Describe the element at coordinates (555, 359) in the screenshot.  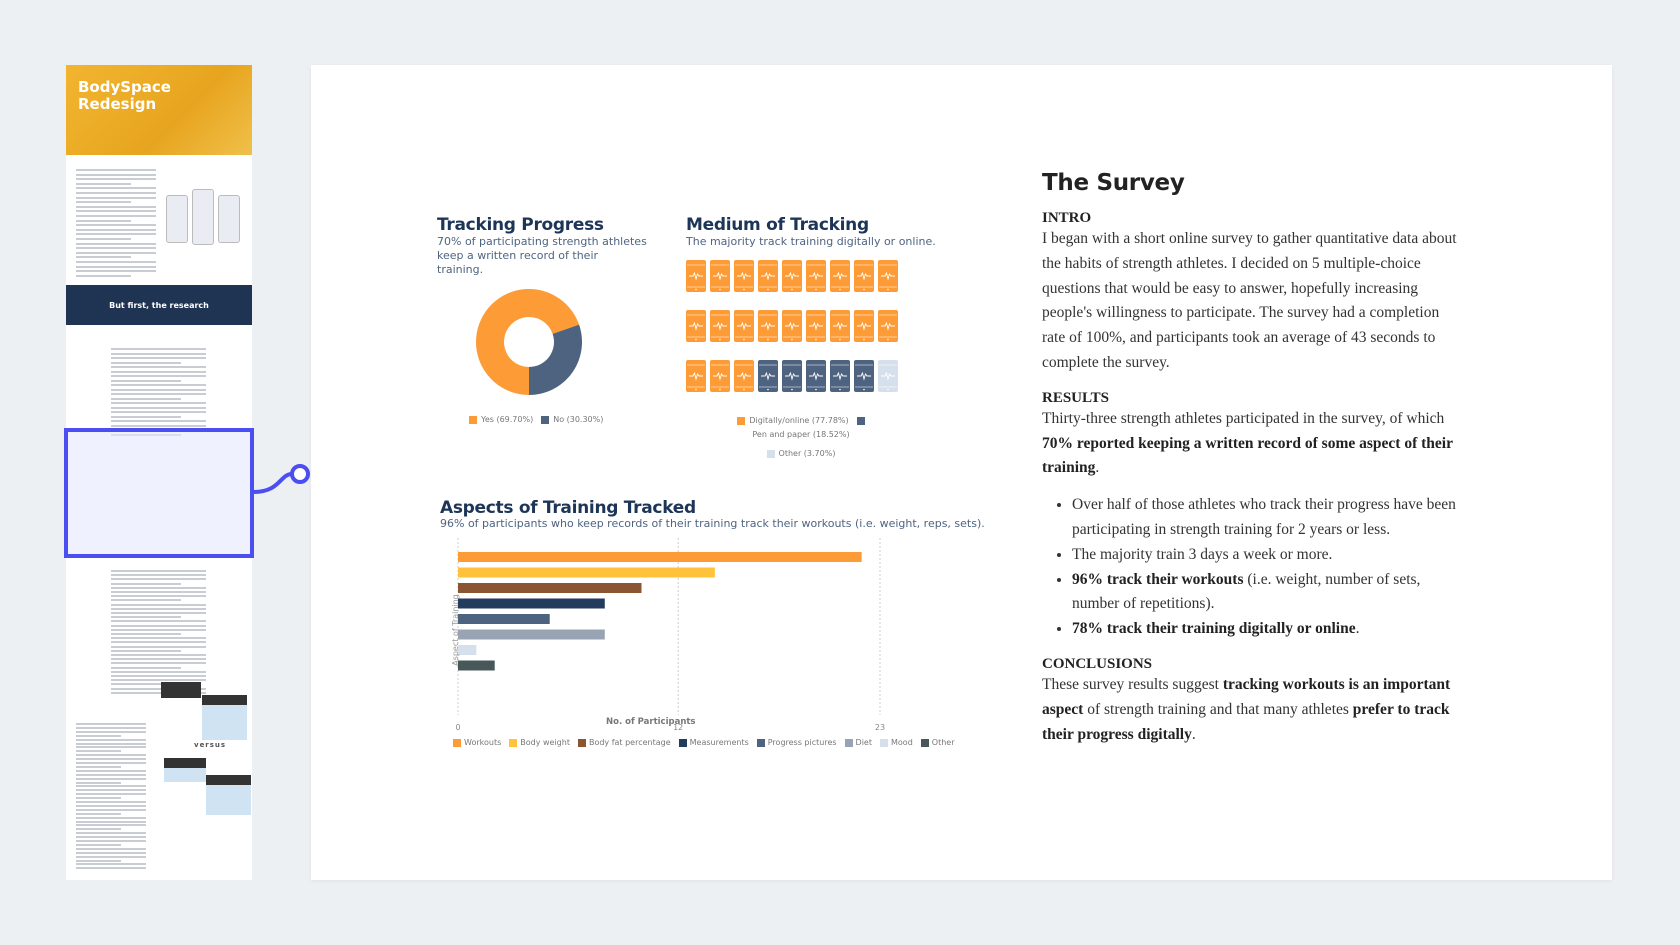
I see `donut-slice-no` at that location.